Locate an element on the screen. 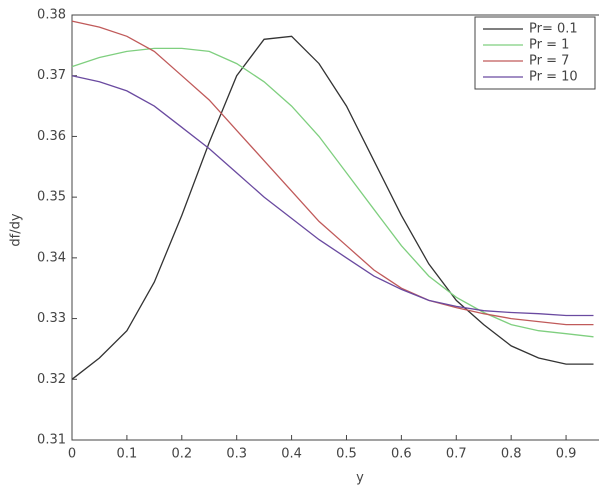 The width and height of the screenshot is (599, 487). x-tick-label: 0.2 is located at coordinates (181, 454).